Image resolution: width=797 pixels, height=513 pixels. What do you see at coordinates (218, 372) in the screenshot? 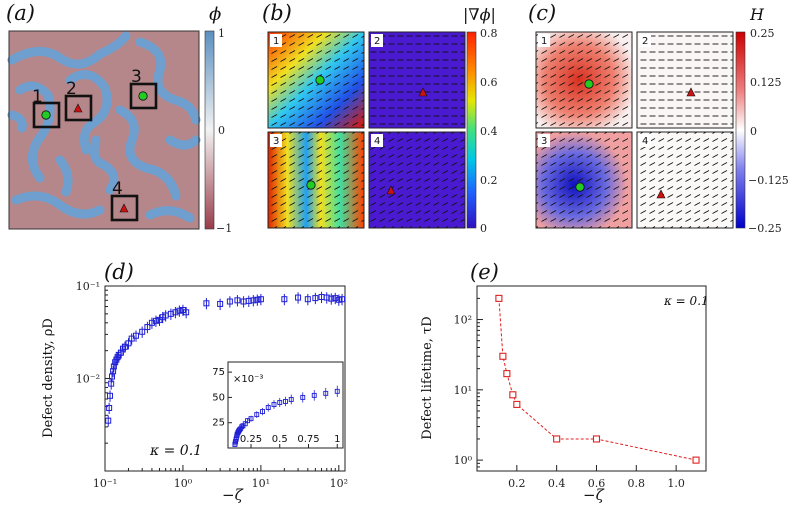
I see `inset-y-tick-label: 75` at bounding box center [218, 372].